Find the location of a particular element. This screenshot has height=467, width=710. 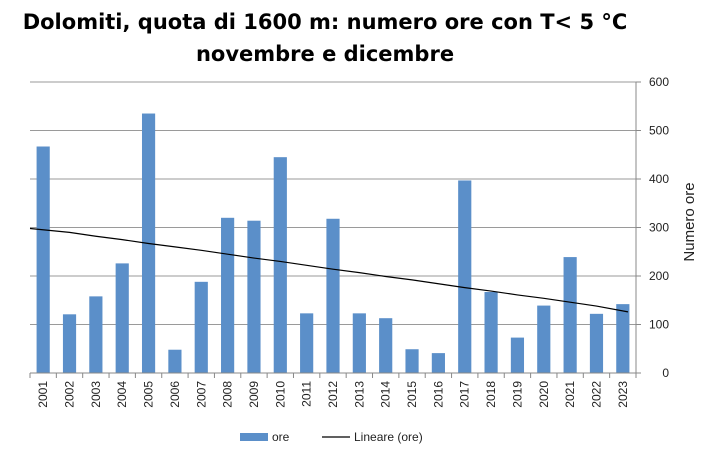

y-tick-label: 200 is located at coordinates (659, 276).